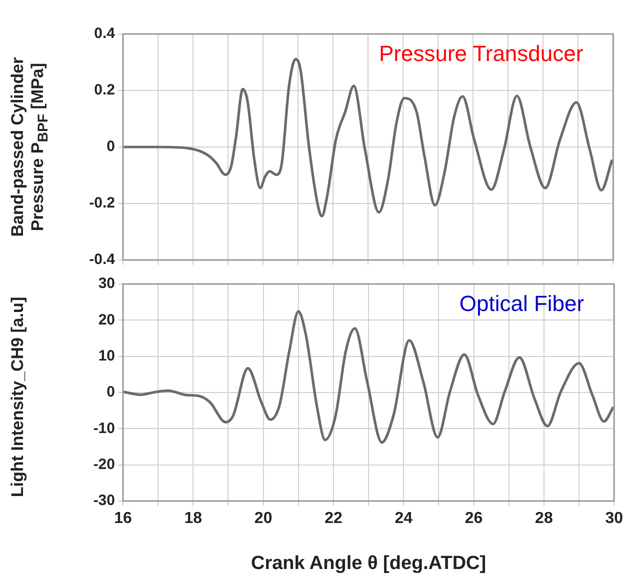 The image size is (626, 579). What do you see at coordinates (106, 283) in the screenshot?
I see `y-tick-label: 30` at bounding box center [106, 283].